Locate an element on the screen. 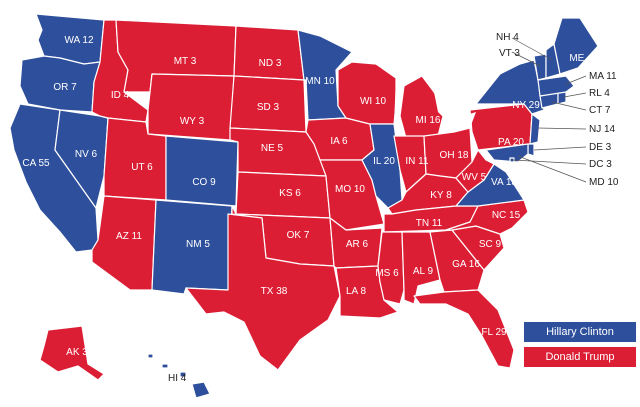 The height and width of the screenshot is (407, 640). label-co: CO 9 is located at coordinates (204, 182).